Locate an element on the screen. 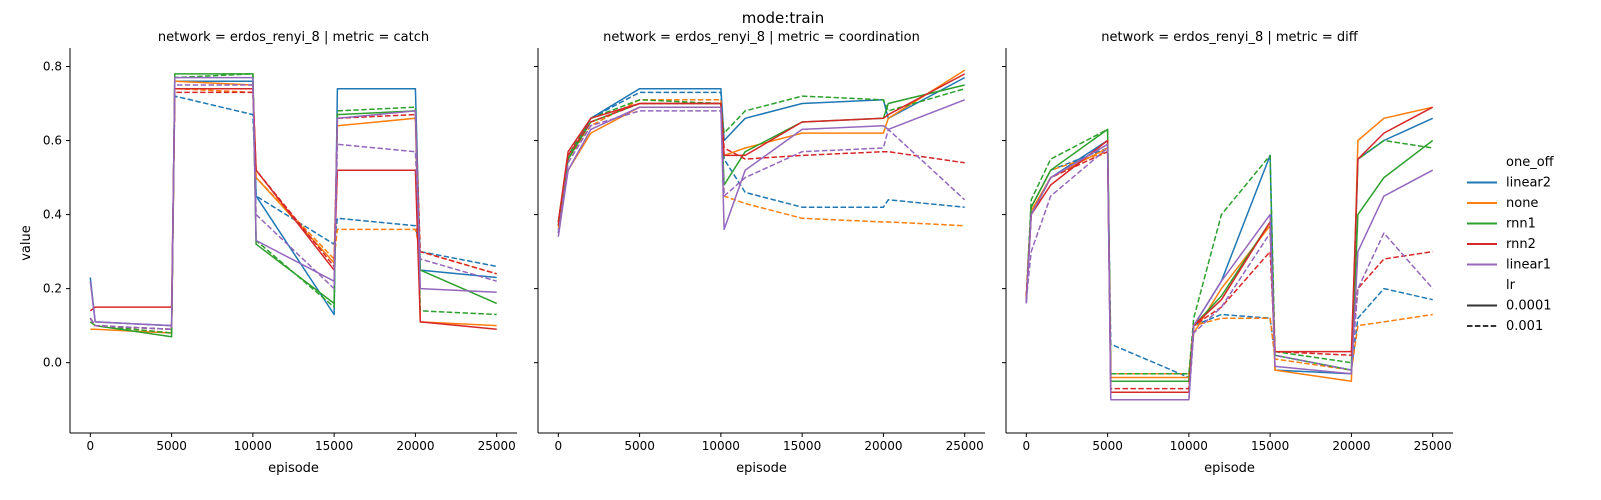 The height and width of the screenshot is (500, 1601). y-tick-label: 0.8 is located at coordinates (52, 67).